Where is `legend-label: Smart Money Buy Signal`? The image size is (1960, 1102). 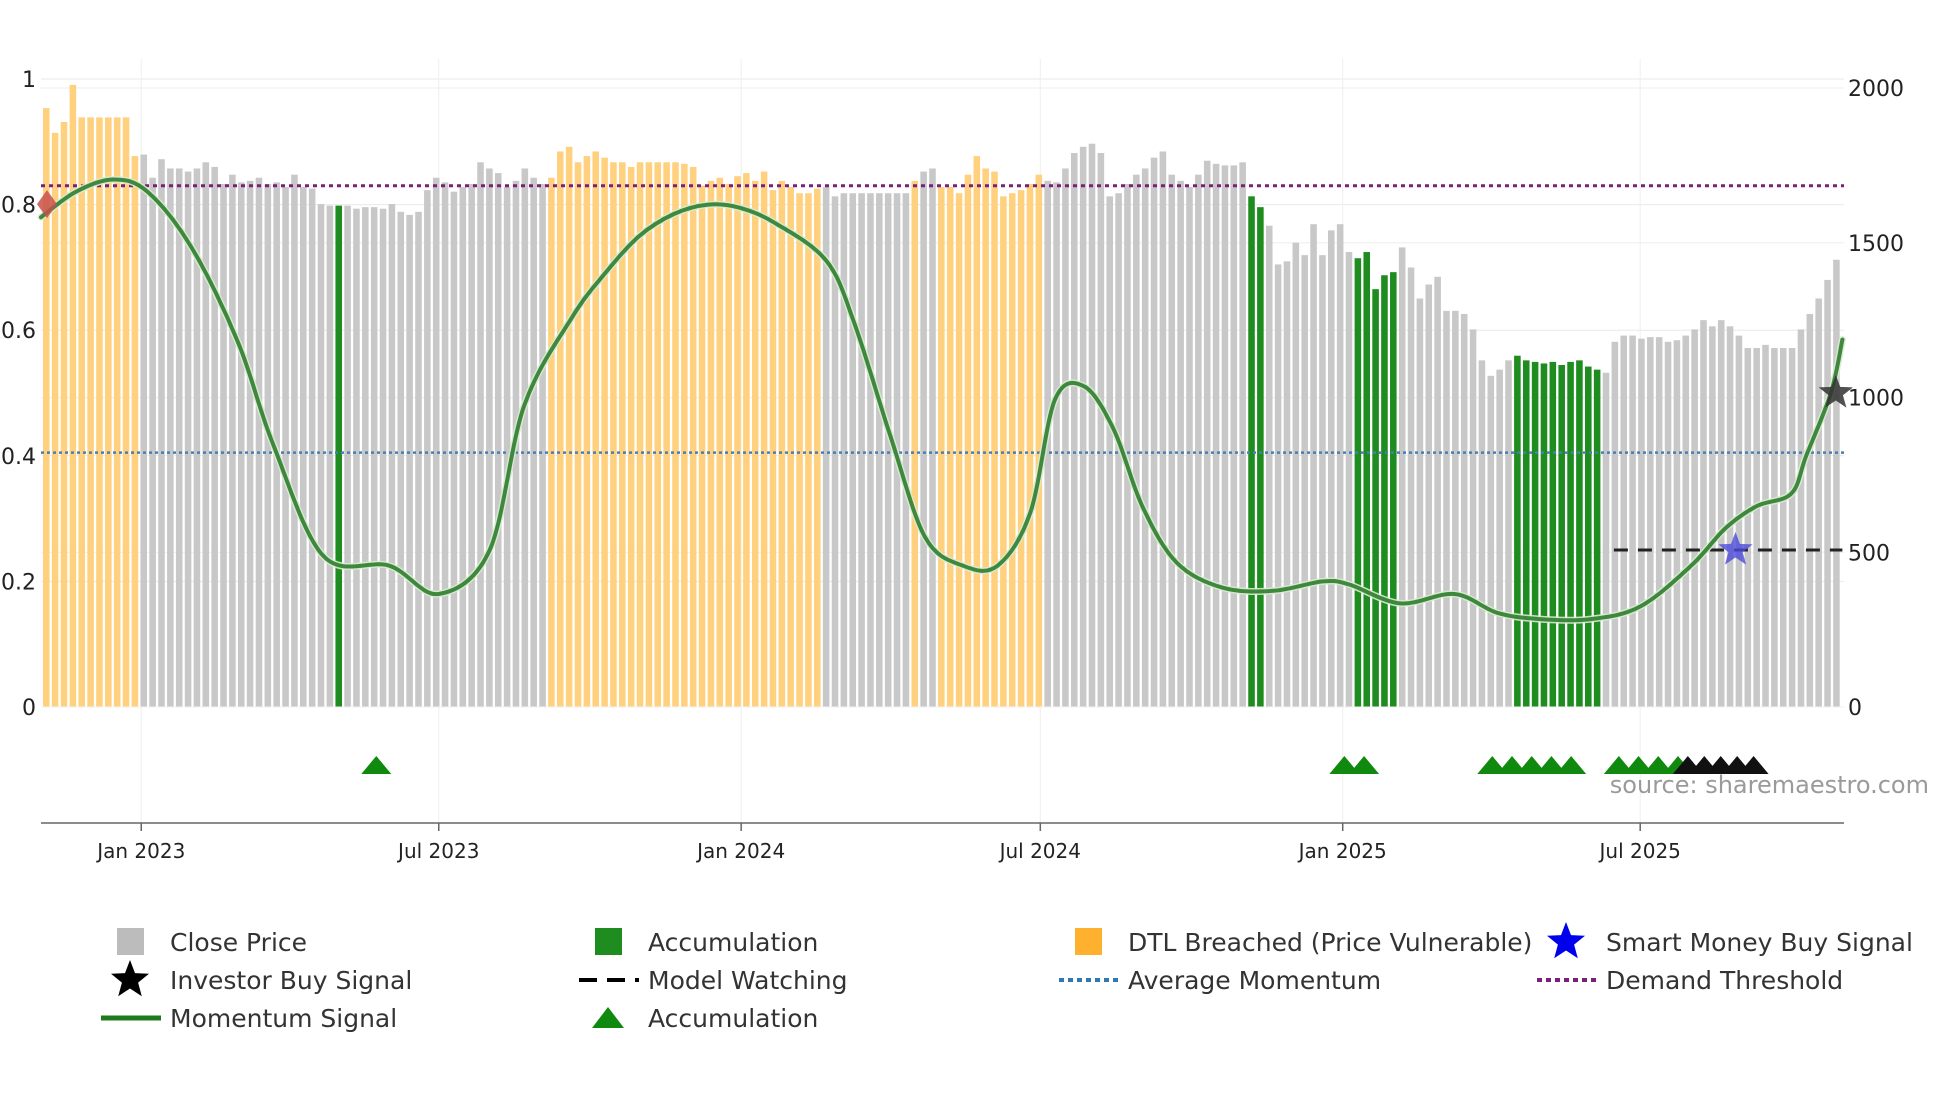 legend-label: Smart Money Buy Signal is located at coordinates (1759, 942).